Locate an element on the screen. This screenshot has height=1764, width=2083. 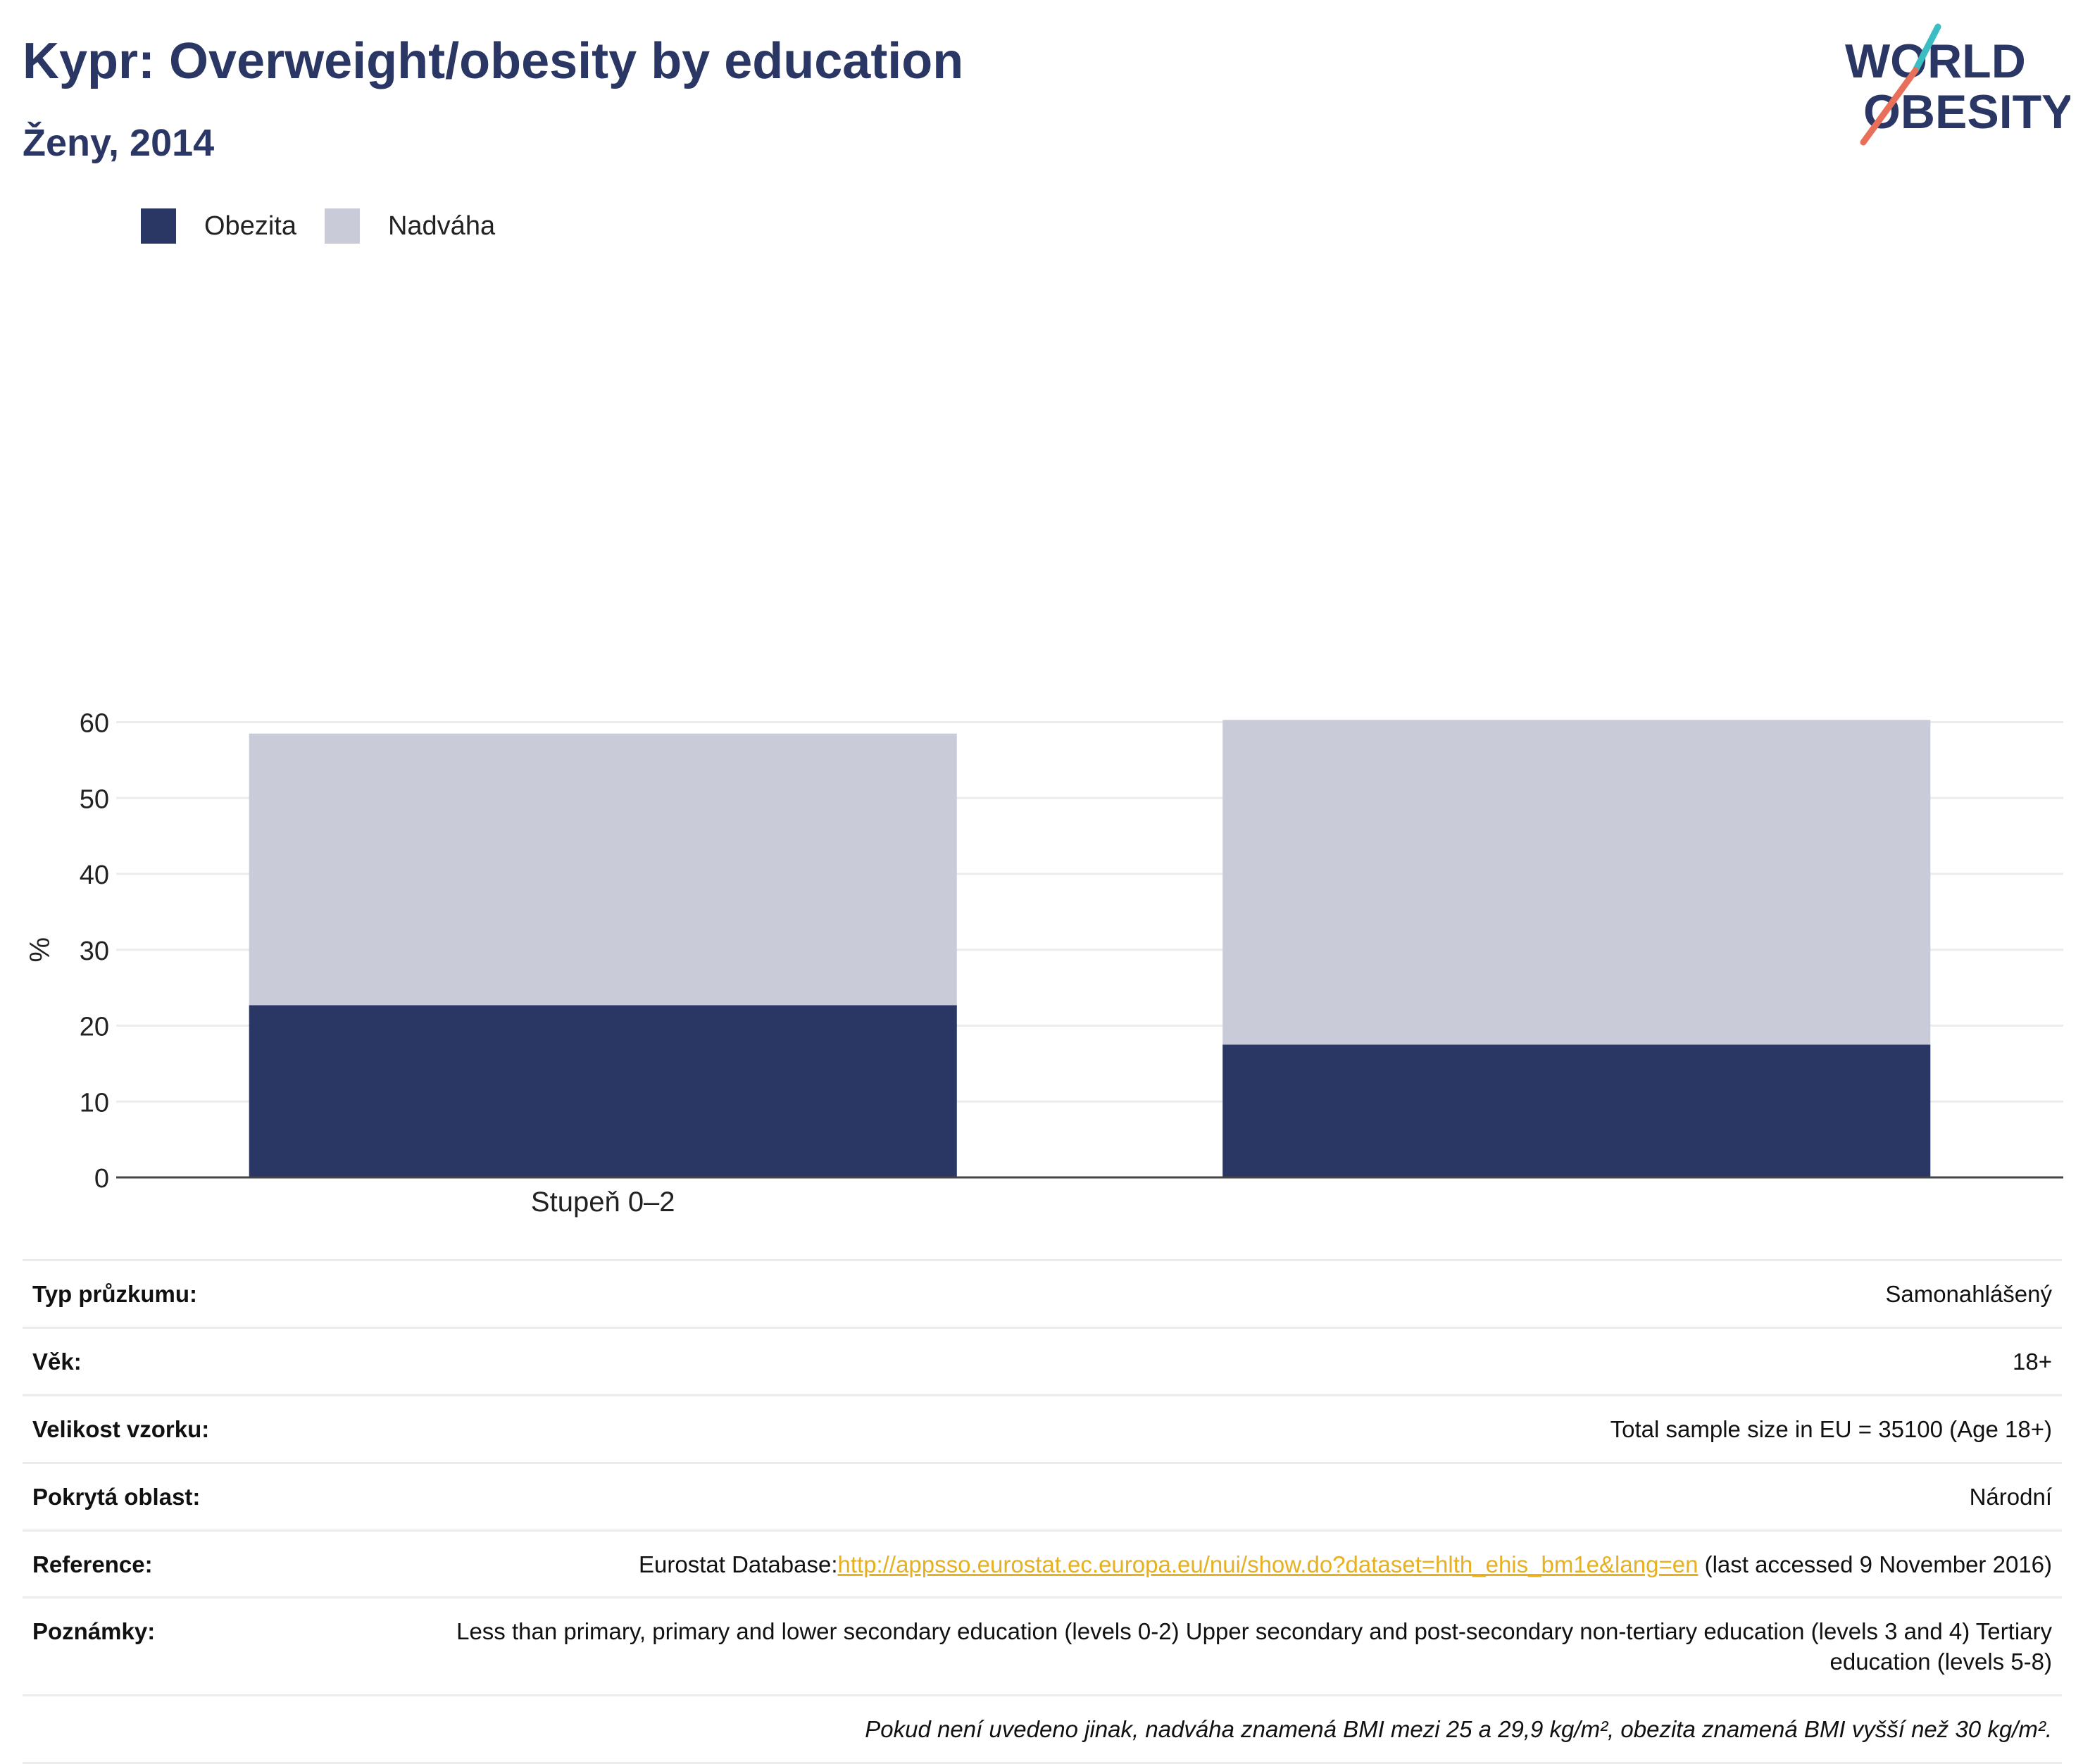
chart-title: Kypr: Overweight/obesity by education is located at coordinates (493, 61).